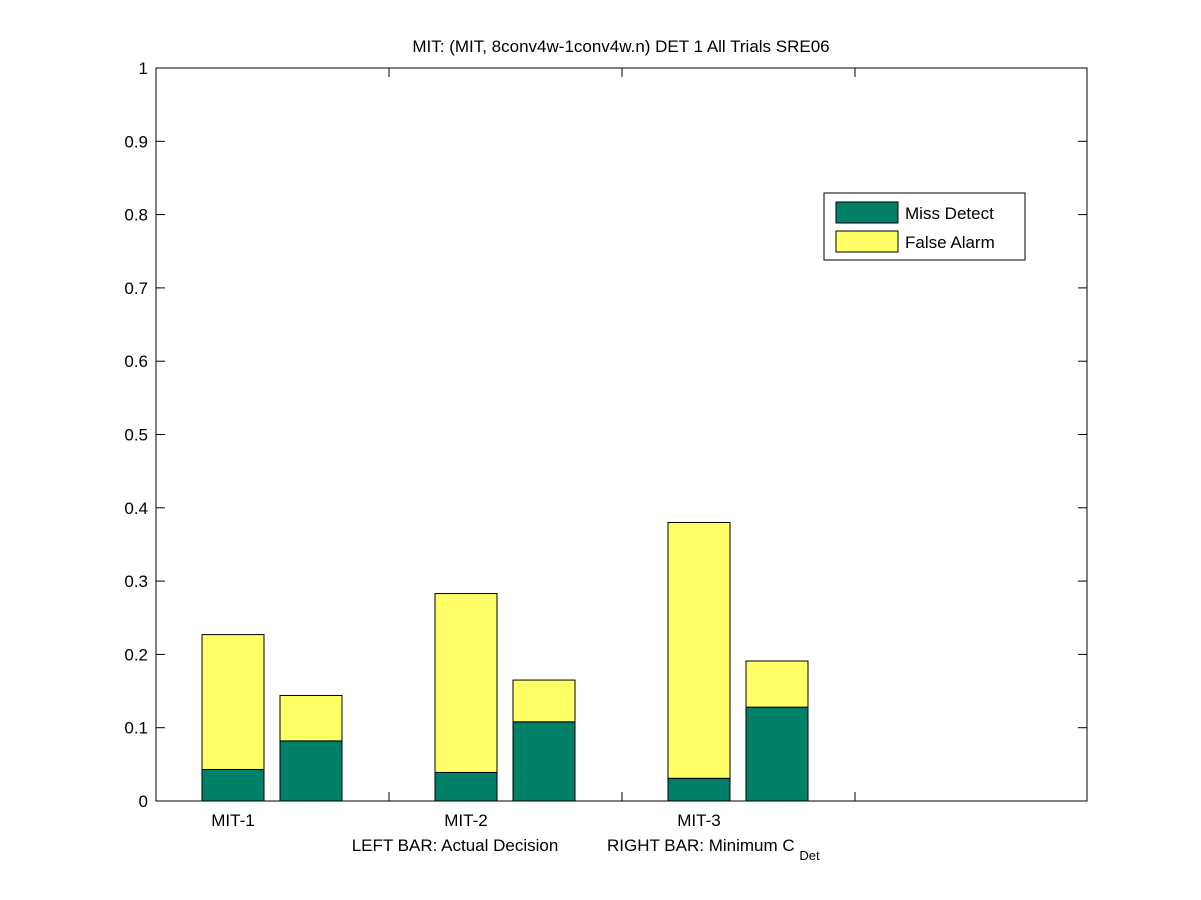 The height and width of the screenshot is (900, 1201). I want to click on x-axis-label-right-main: RIGHT BAR: Minimum C, so click(701, 845).